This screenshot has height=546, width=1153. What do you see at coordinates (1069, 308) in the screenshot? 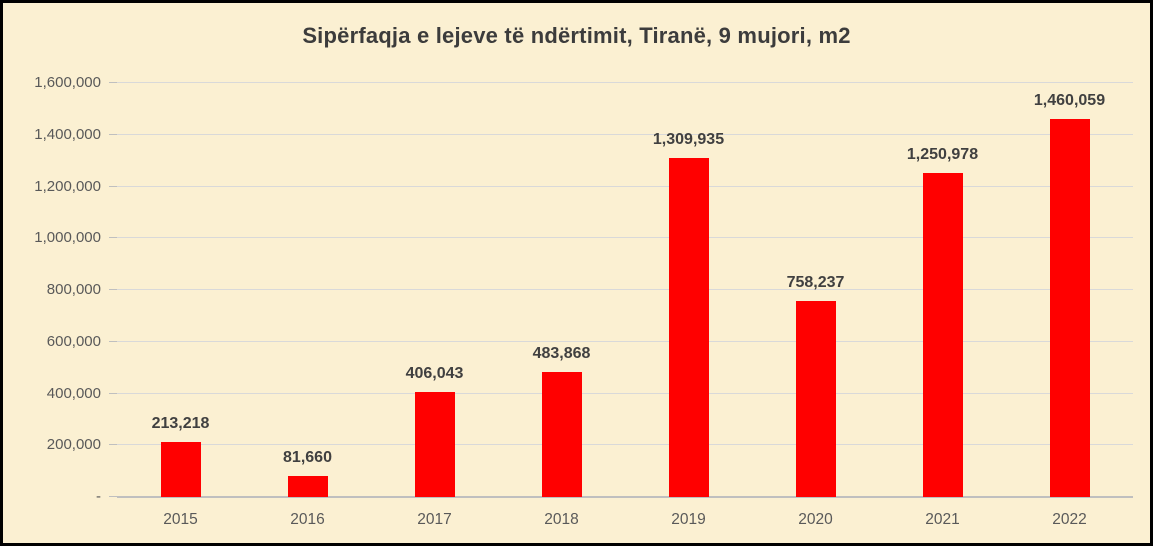
I see `bar-2022` at bounding box center [1069, 308].